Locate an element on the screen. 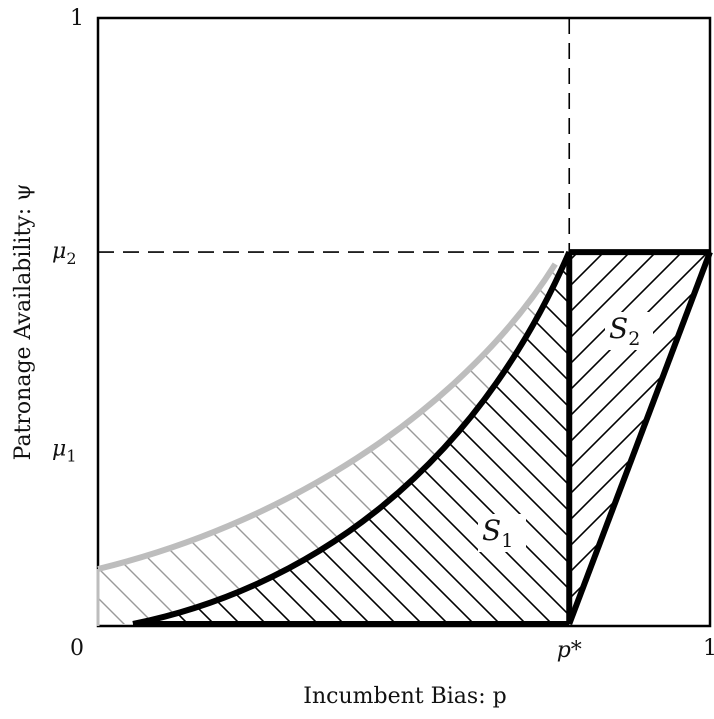 The width and height of the screenshot is (714, 719). s1-label-bg is located at coordinates (502, 533).